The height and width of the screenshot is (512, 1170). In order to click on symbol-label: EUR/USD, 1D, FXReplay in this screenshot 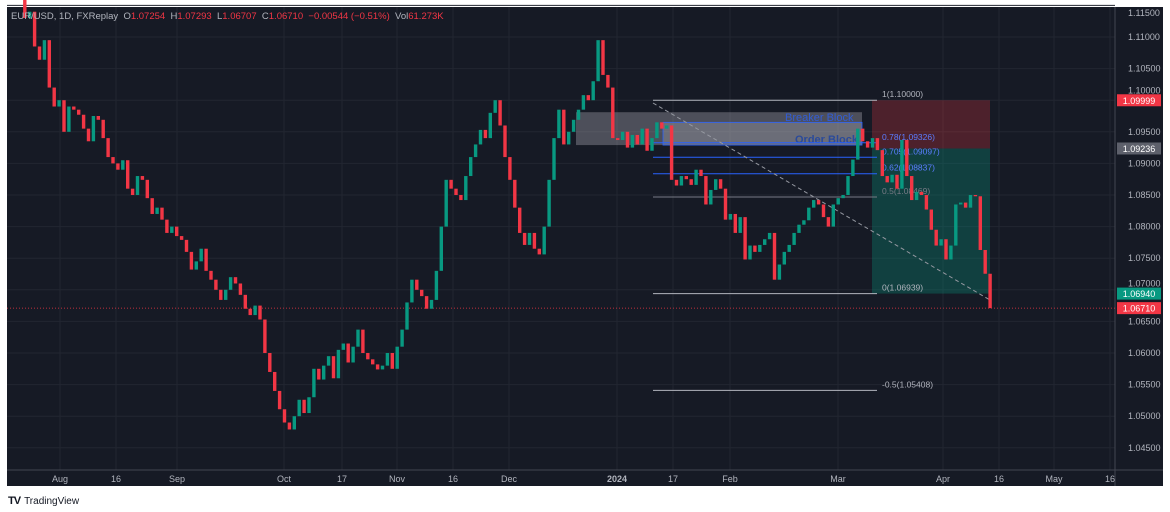, I will do `click(65, 16)`.